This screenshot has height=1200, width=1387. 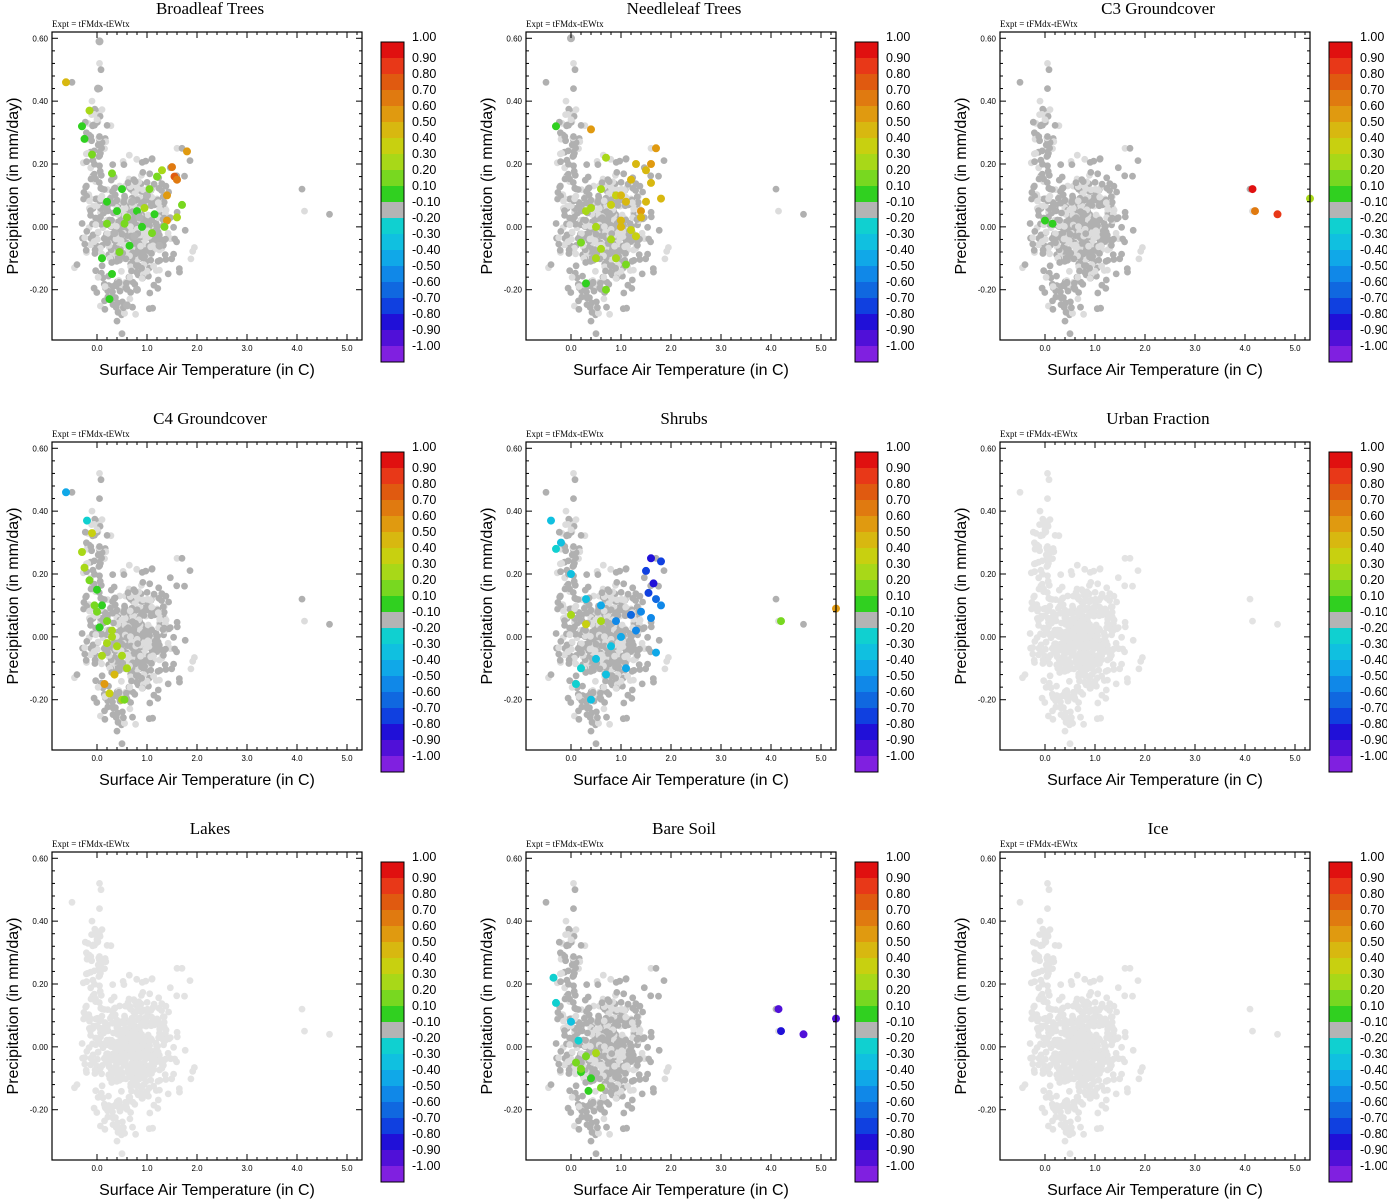 I want to click on x-tick-label: 5.0, so click(x=1295, y=348).